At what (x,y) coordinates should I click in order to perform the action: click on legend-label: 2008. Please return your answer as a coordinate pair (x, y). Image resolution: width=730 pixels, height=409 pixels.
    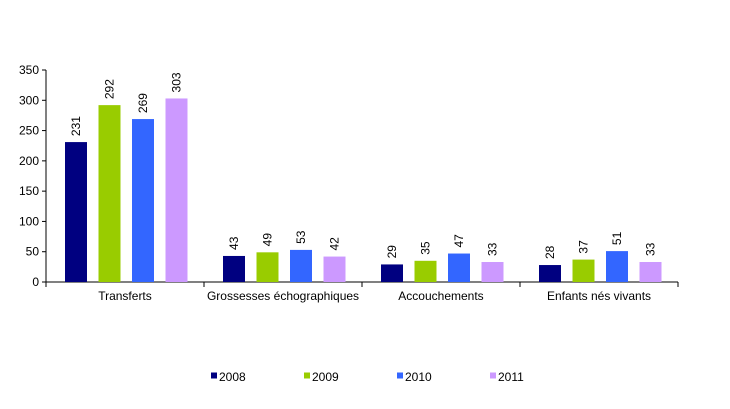
    Looking at the image, I should click on (232, 377).